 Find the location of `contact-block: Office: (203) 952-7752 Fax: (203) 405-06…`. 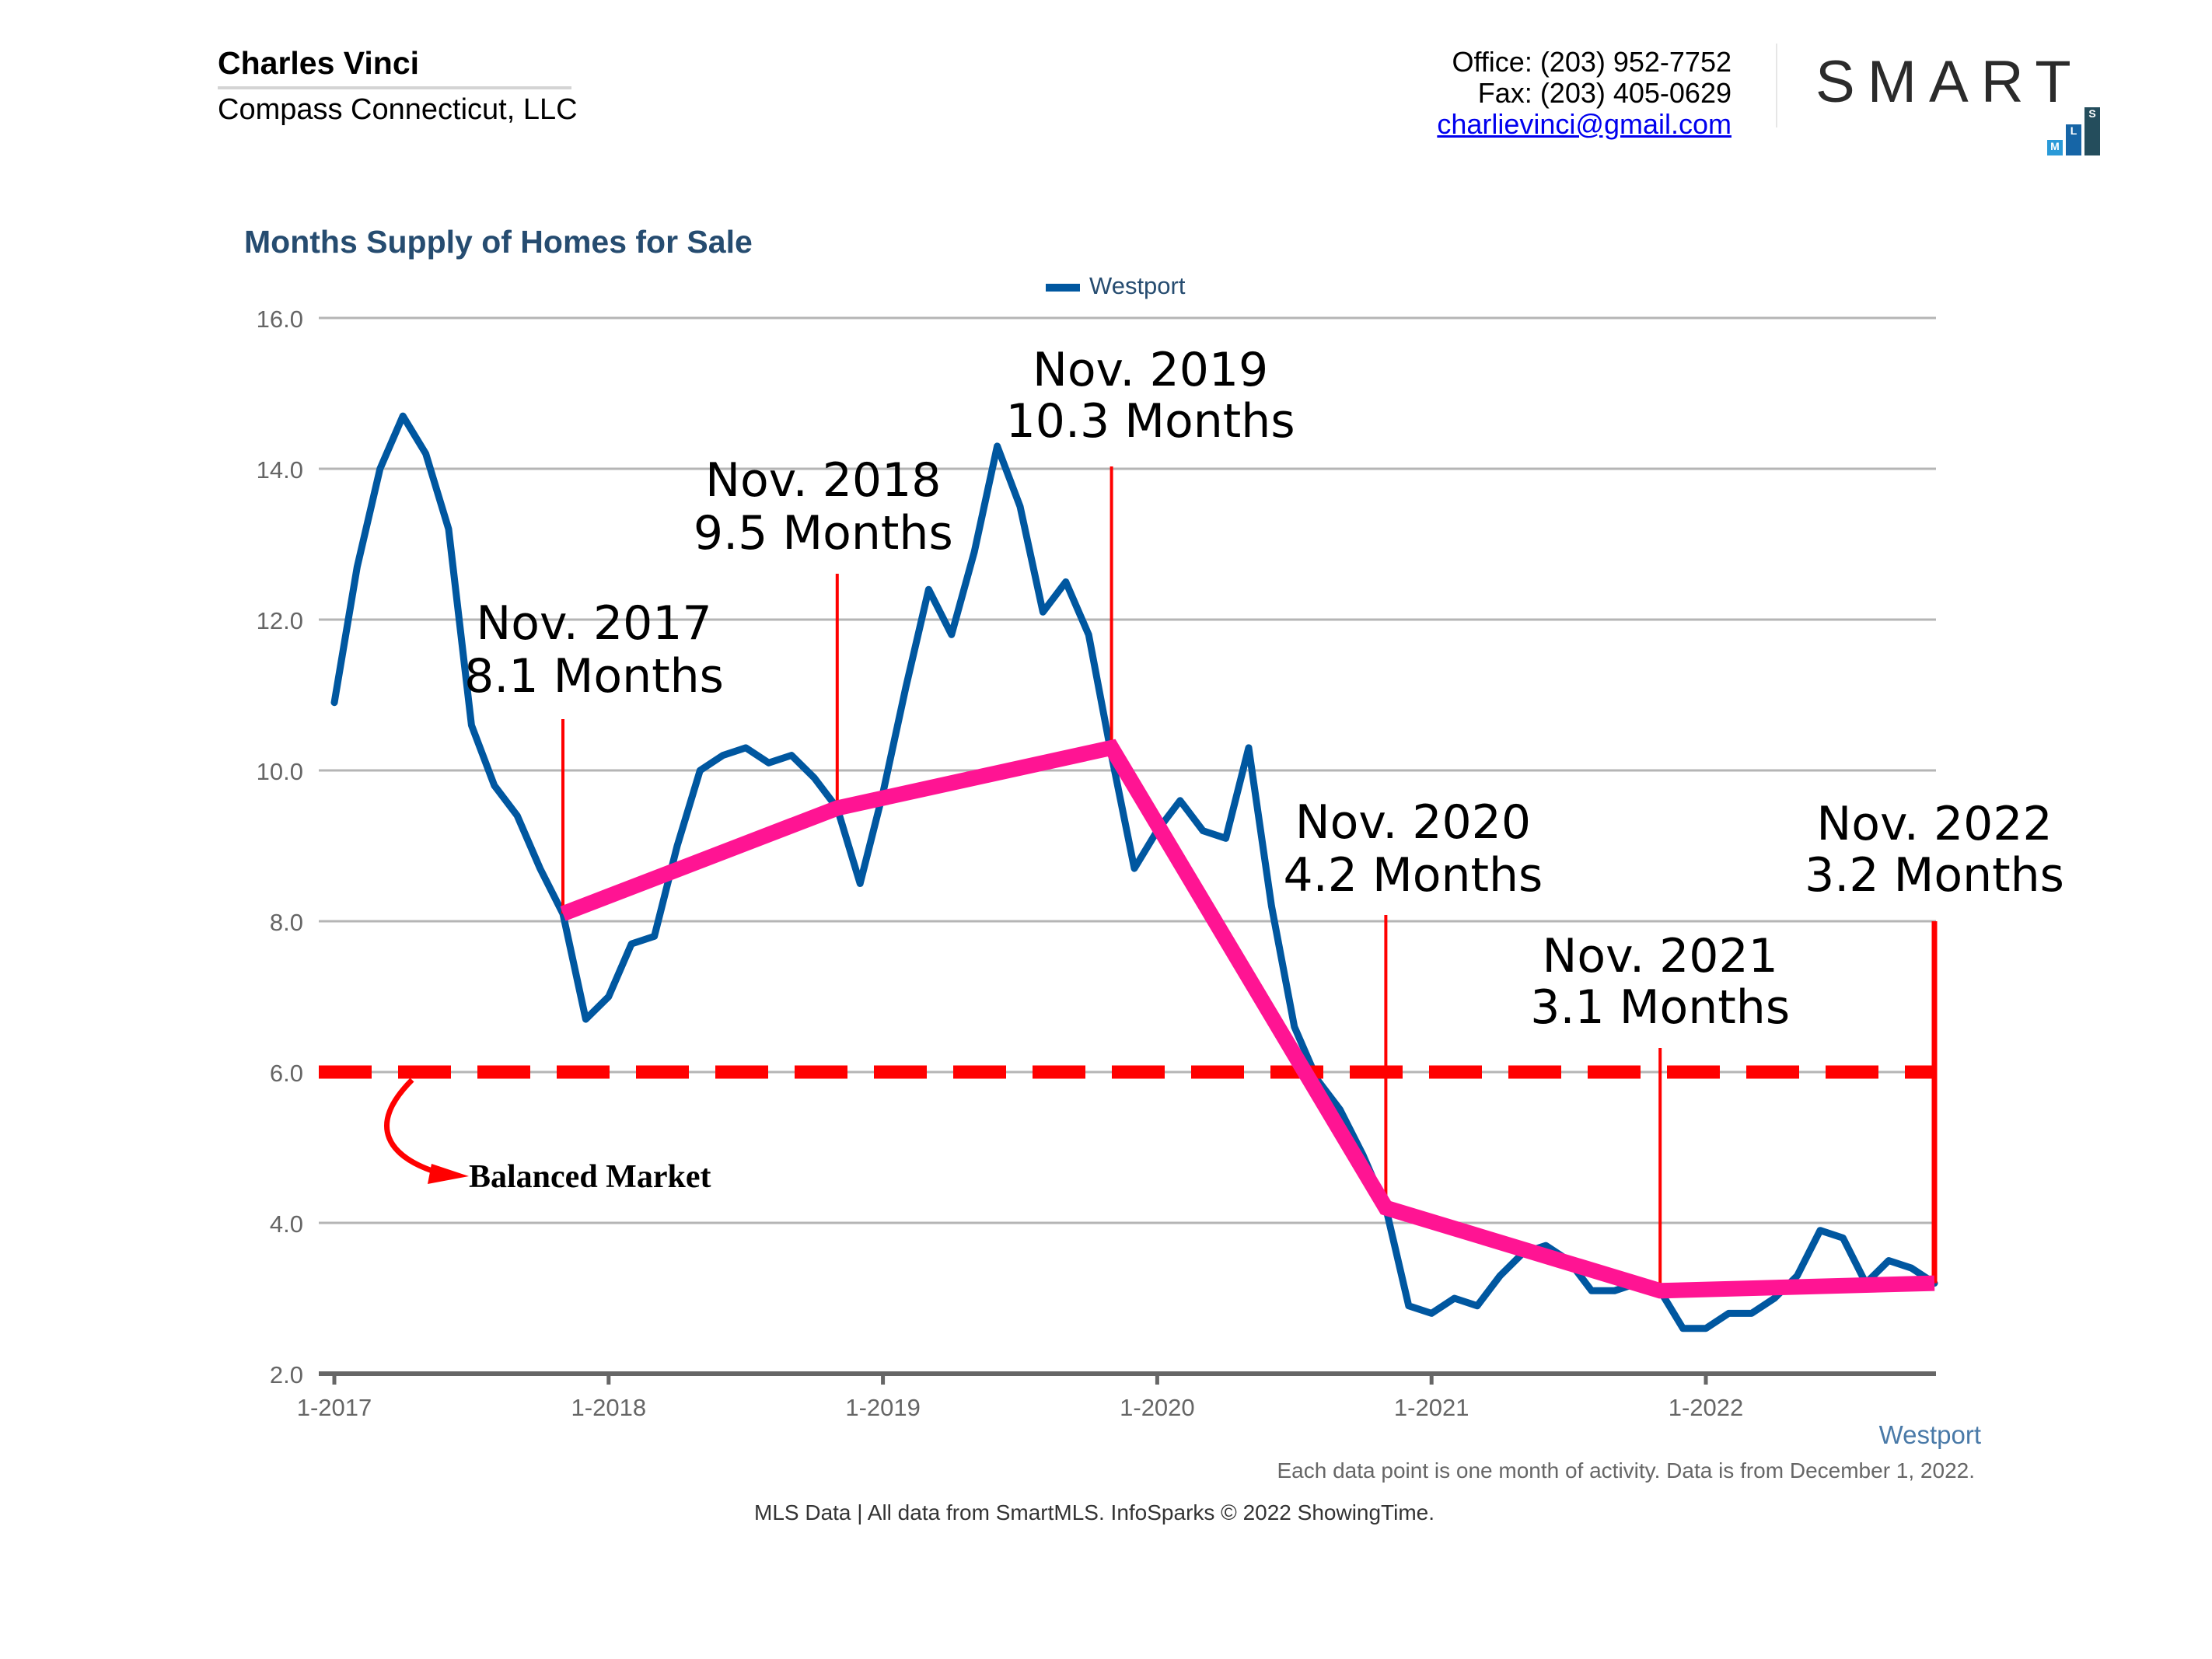

contact-block: Office: (203) 952-7752 Fax: (203) 405-06… is located at coordinates (1584, 93).